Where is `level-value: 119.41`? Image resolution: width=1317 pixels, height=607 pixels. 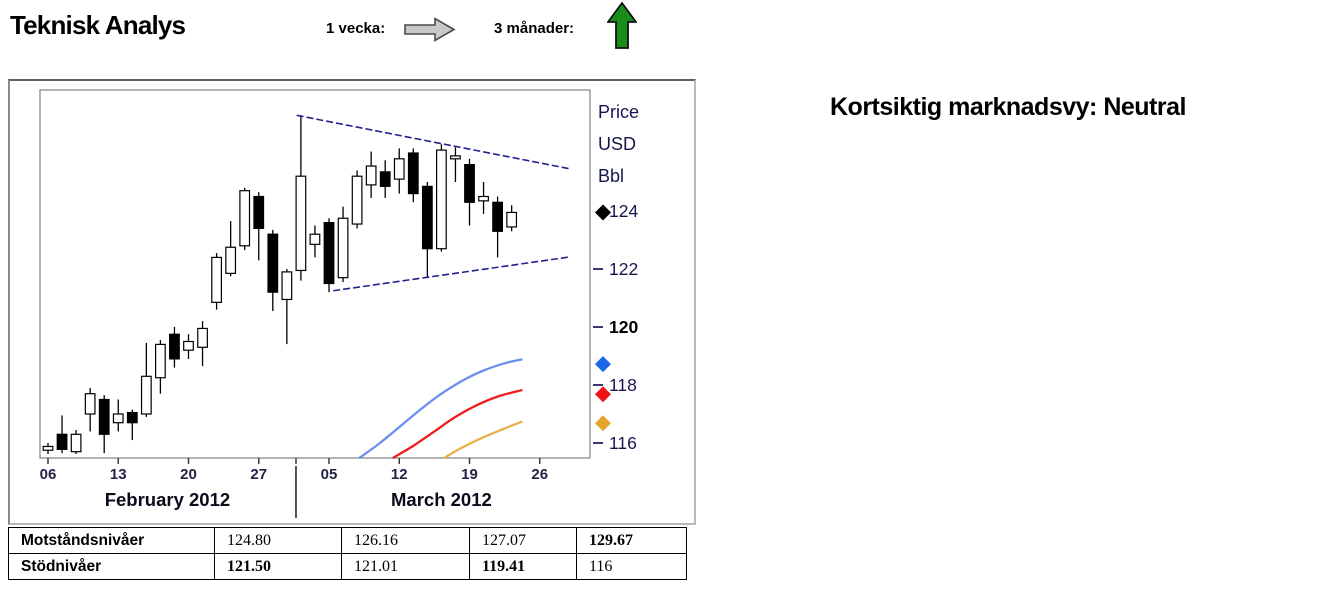 level-value: 119.41 is located at coordinates (523, 566).